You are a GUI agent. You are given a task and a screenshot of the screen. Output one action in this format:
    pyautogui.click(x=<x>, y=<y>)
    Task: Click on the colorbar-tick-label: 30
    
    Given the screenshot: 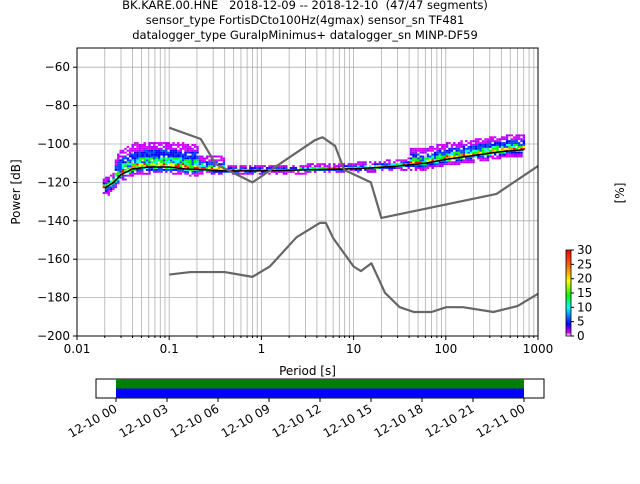 What is the action you would take?
    pyautogui.click(x=584, y=250)
    